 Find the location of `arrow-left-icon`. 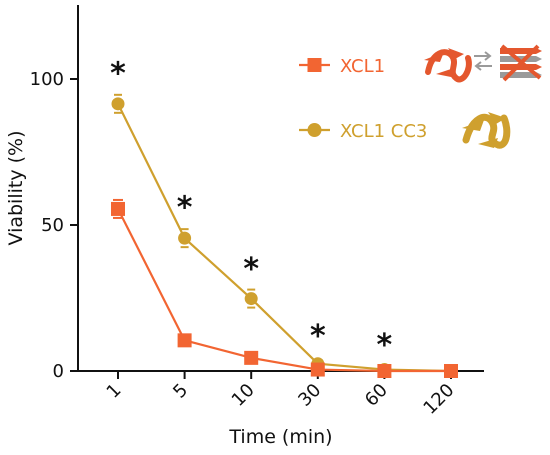

arrow-left-icon is located at coordinates (483, 66).